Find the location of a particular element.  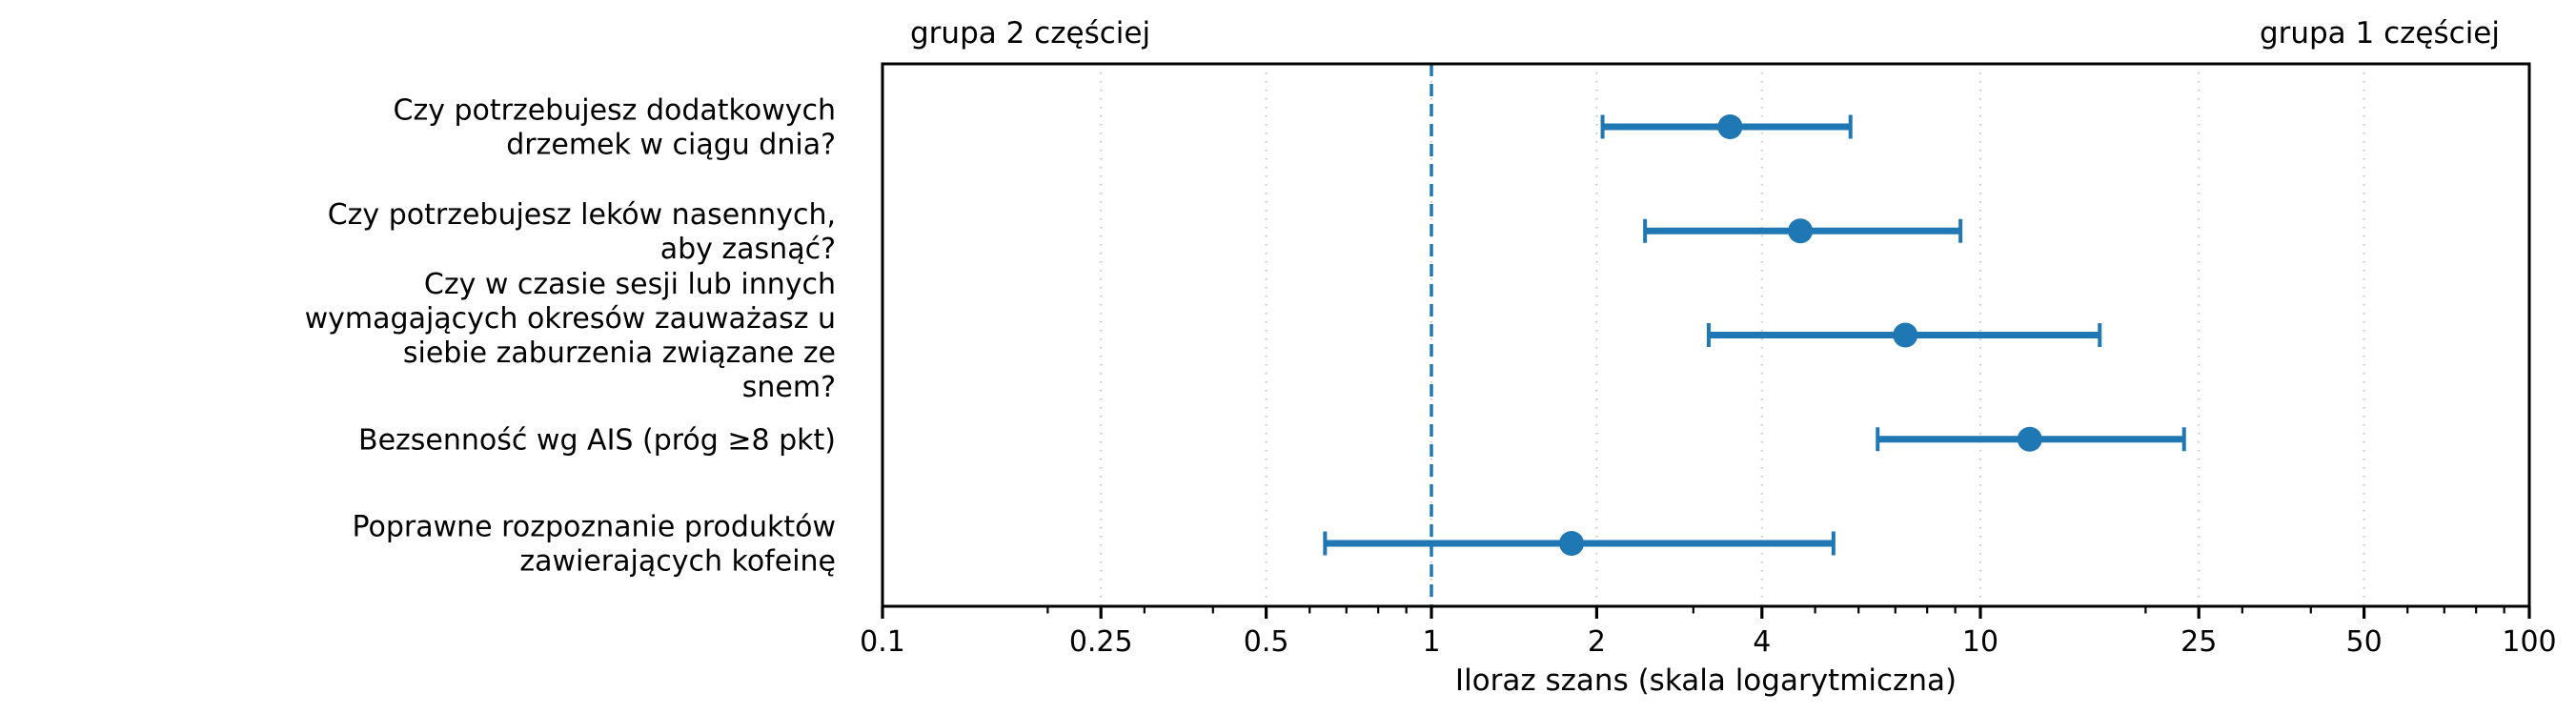

row-label-line: Czy w czasie sesji lub innych is located at coordinates (630, 284).